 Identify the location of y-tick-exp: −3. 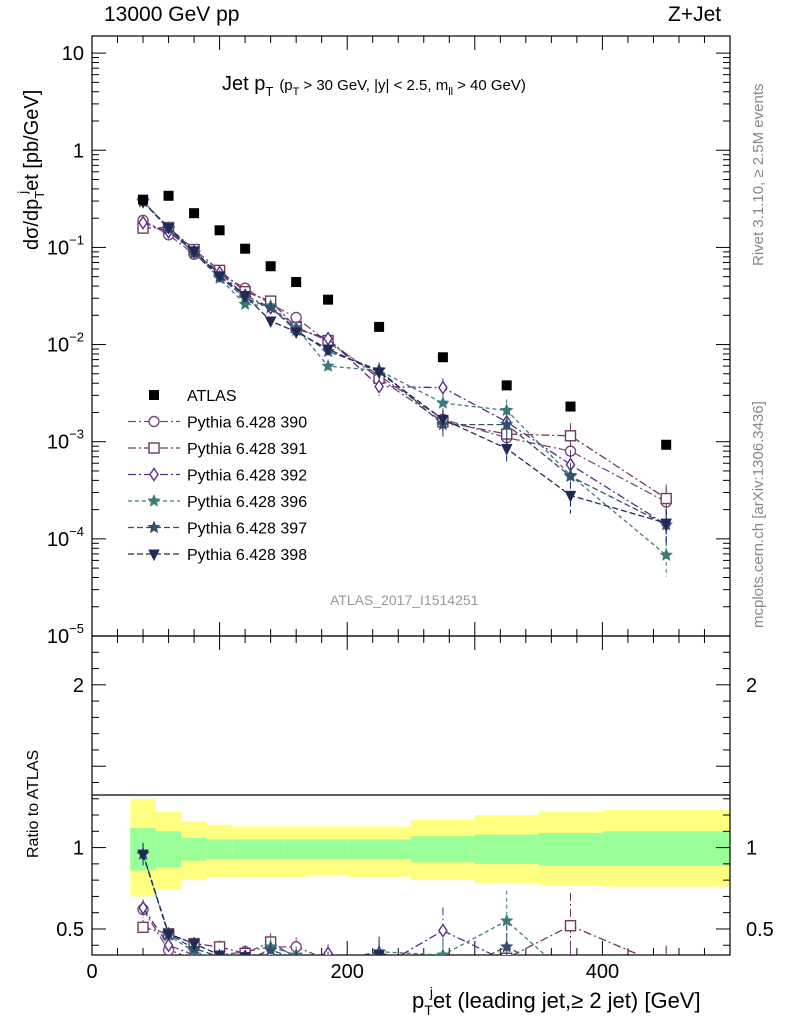
(76, 434).